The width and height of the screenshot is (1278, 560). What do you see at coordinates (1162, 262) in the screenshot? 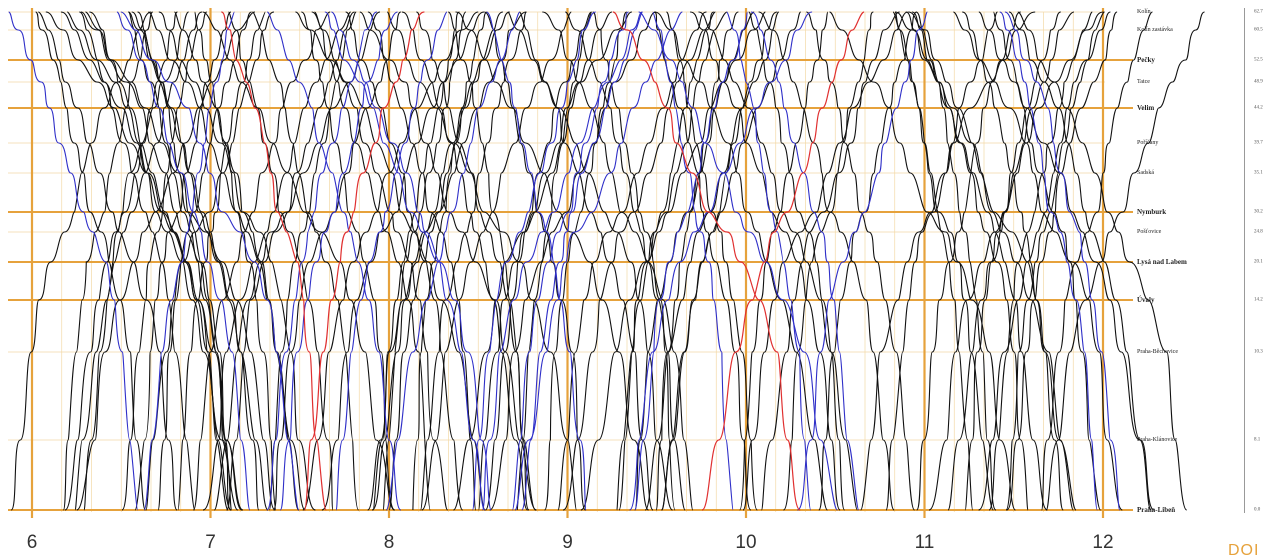
I see `station-label: Lysá nad Labem` at bounding box center [1162, 262].